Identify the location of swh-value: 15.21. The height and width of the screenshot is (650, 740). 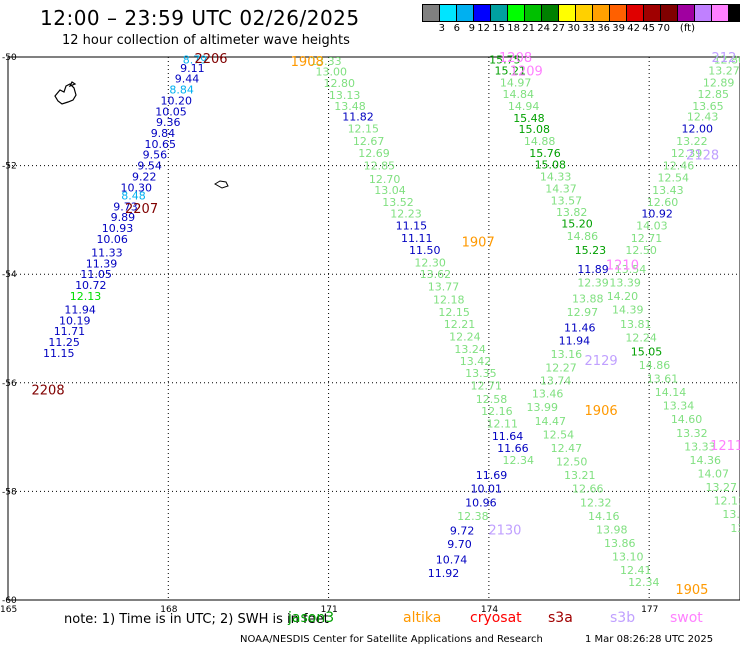
(510, 71).